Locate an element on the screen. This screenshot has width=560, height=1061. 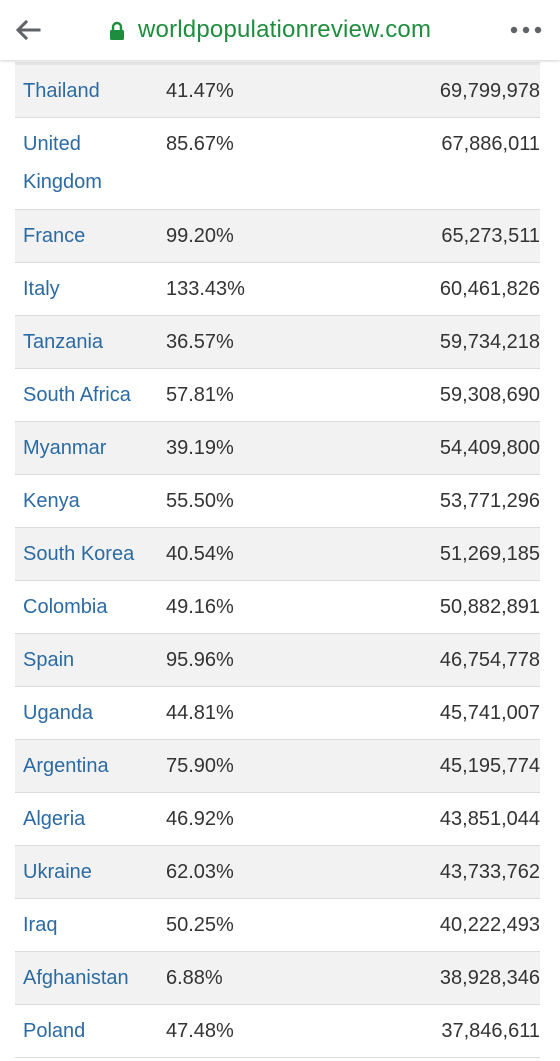
back-button is located at coordinates (28, 30).